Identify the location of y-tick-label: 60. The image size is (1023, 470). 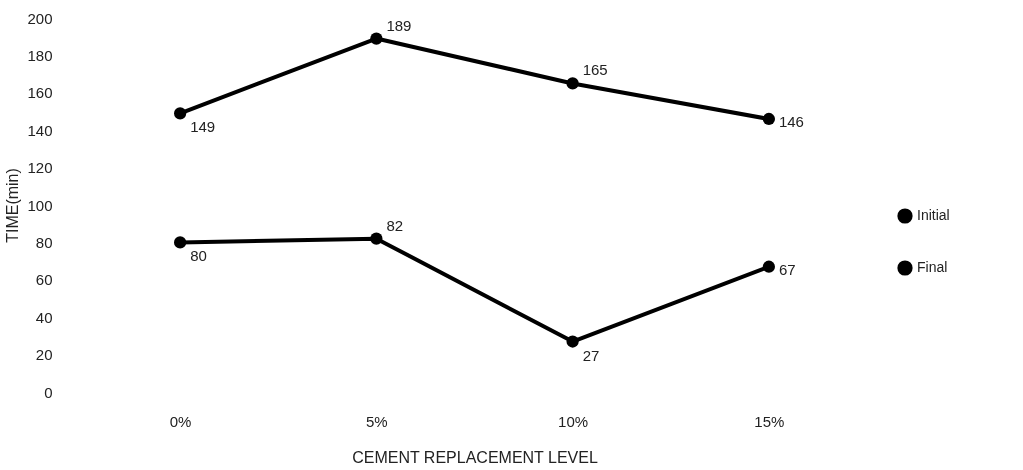
(44, 280).